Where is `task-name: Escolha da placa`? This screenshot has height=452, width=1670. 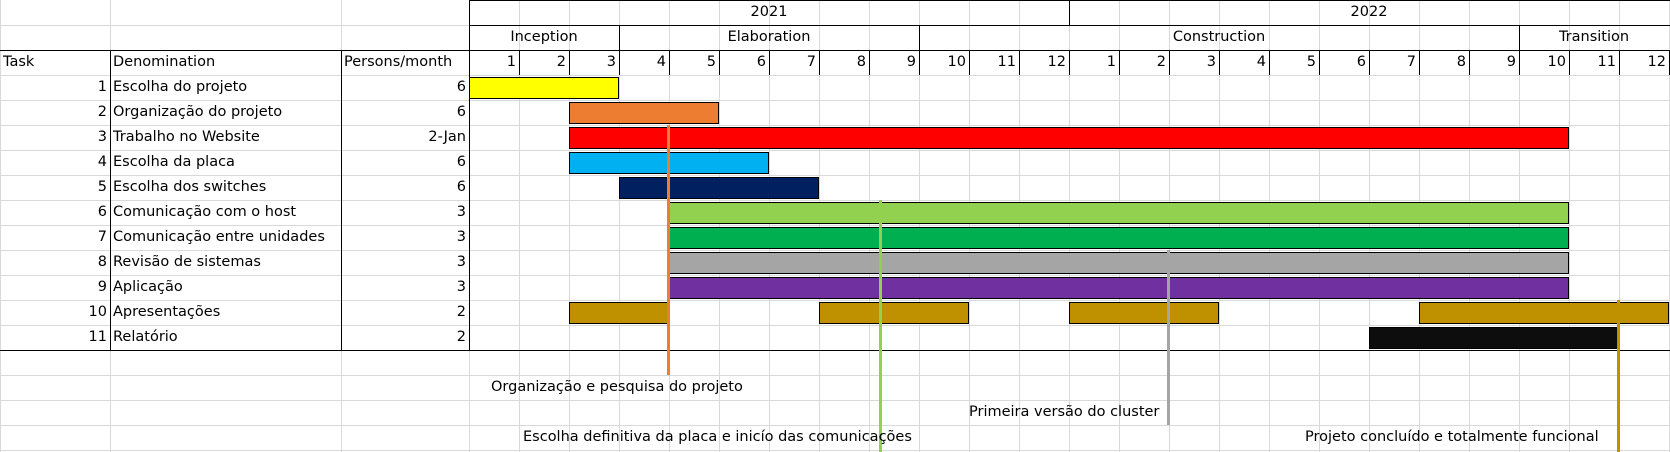
task-name: Escolha da placa is located at coordinates (174, 162).